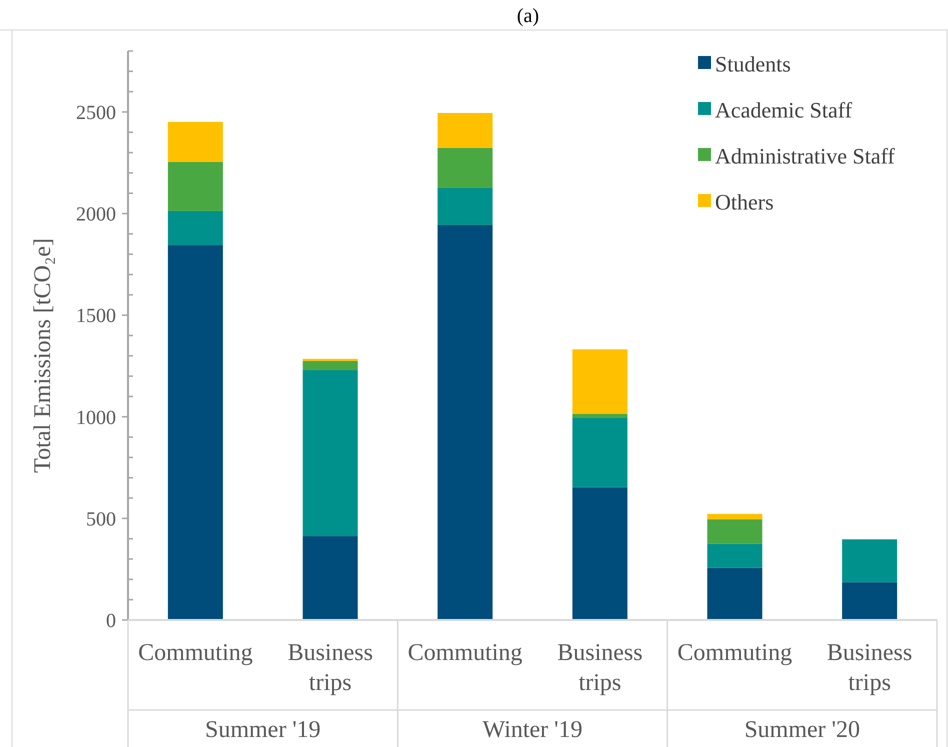 The width and height of the screenshot is (948, 747). Describe the element at coordinates (744, 202) in the screenshot. I see `legend-label: Others` at that location.